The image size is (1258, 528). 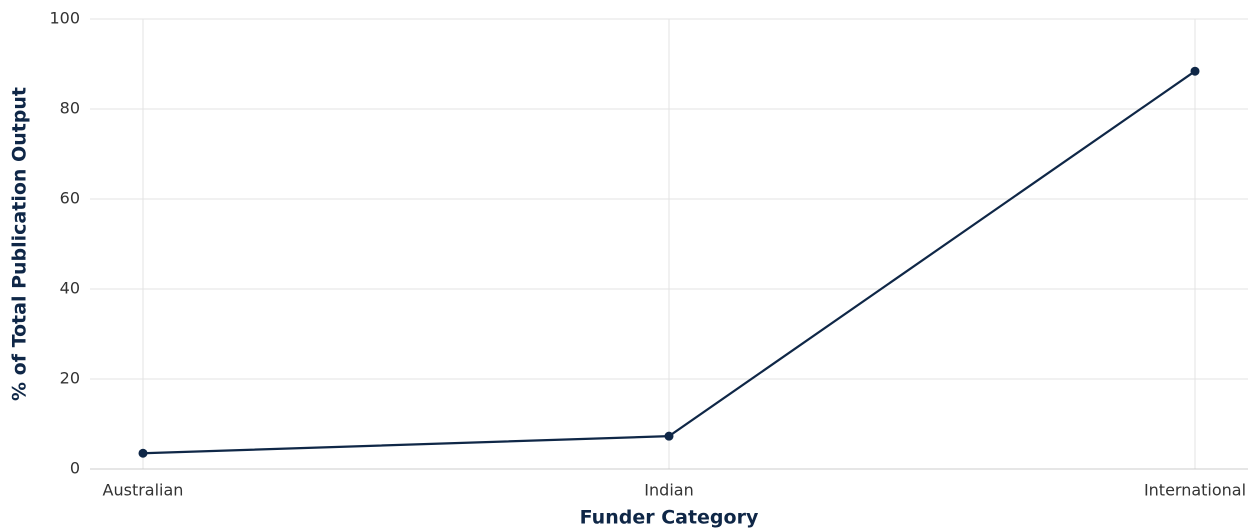 I want to click on y-tick-label: 80, so click(x=70, y=108).